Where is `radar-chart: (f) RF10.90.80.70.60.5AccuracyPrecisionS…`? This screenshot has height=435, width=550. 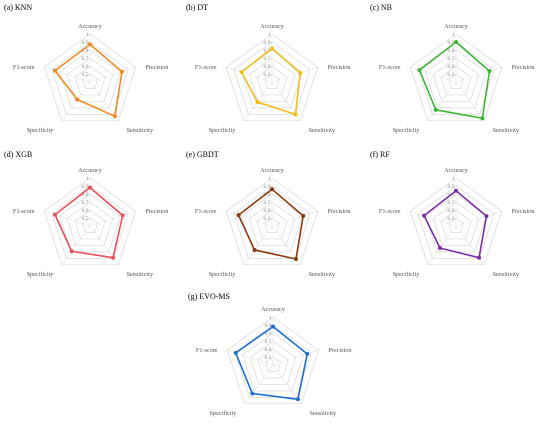 radar-chart: (f) RF10.90.80.70.60.5AccuracyPrecisionS… is located at coordinates (452, 214).